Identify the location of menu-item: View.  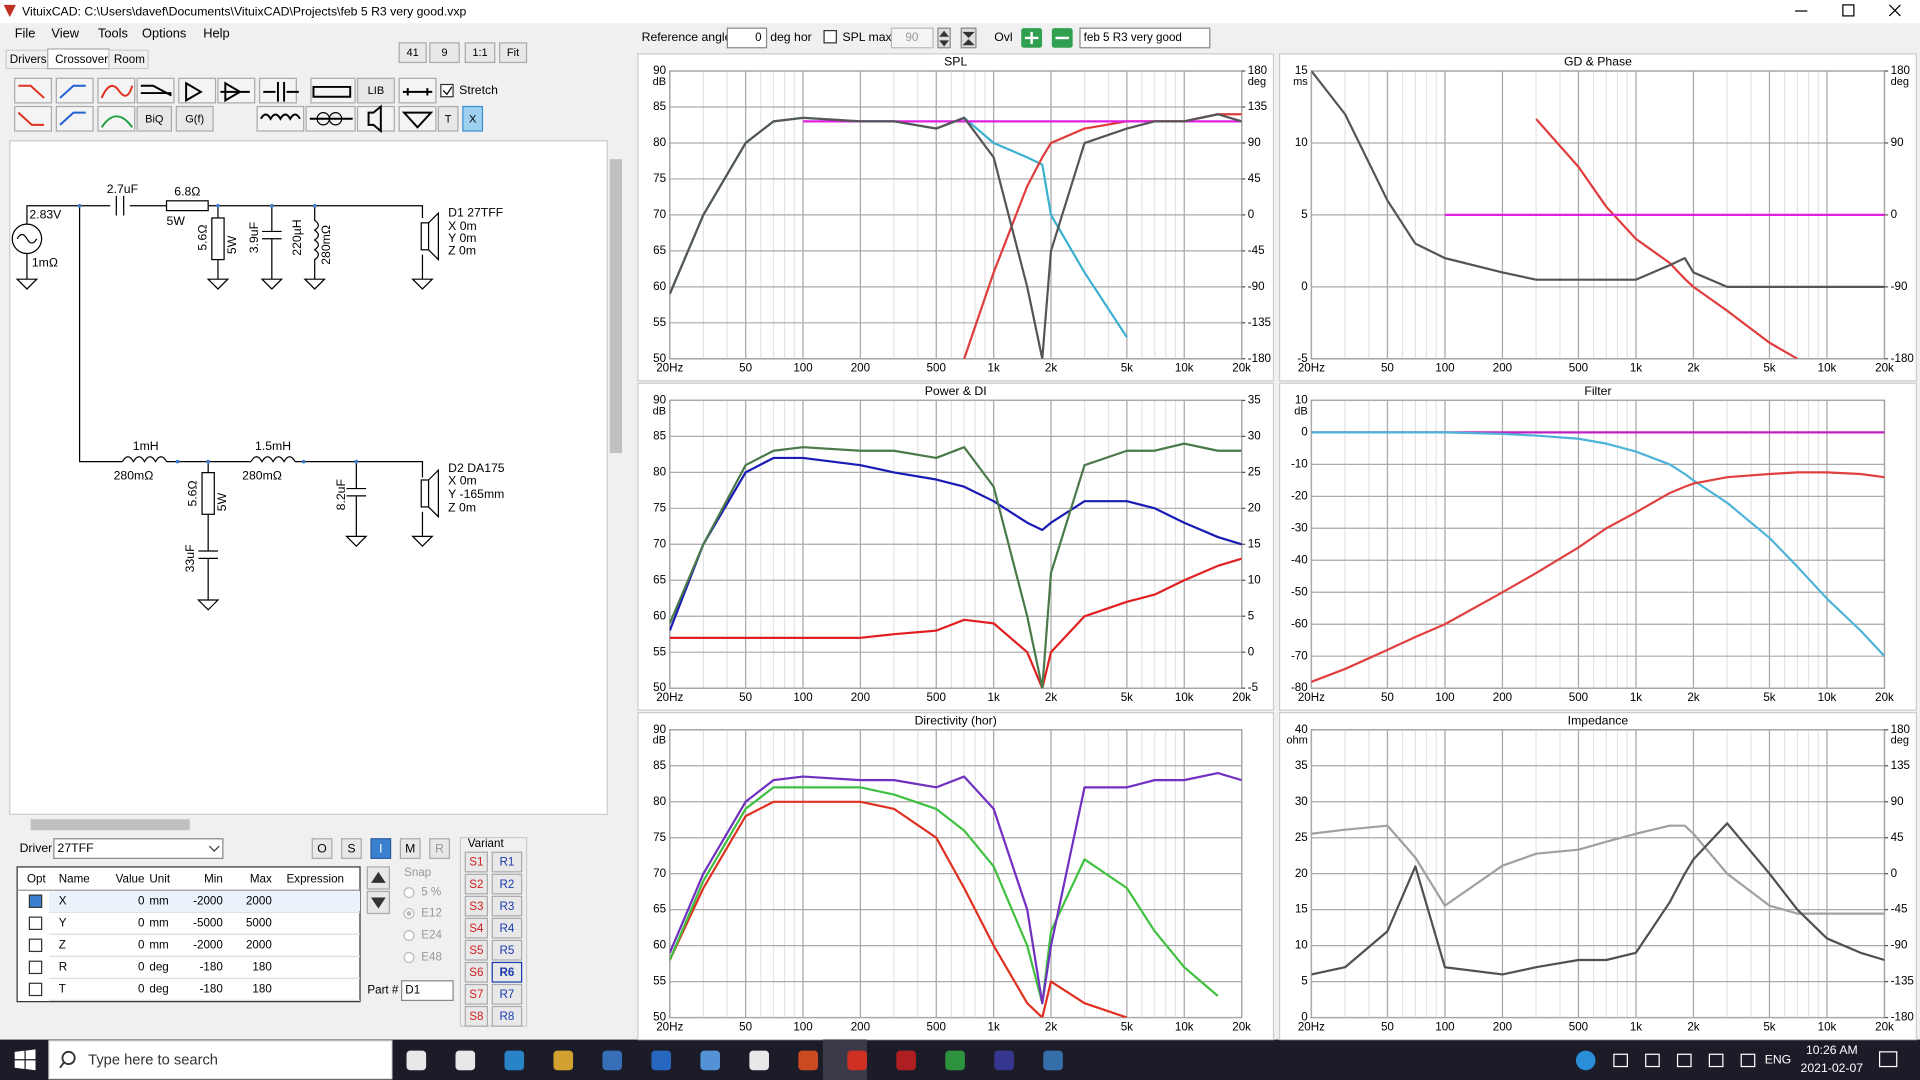
(65, 33).